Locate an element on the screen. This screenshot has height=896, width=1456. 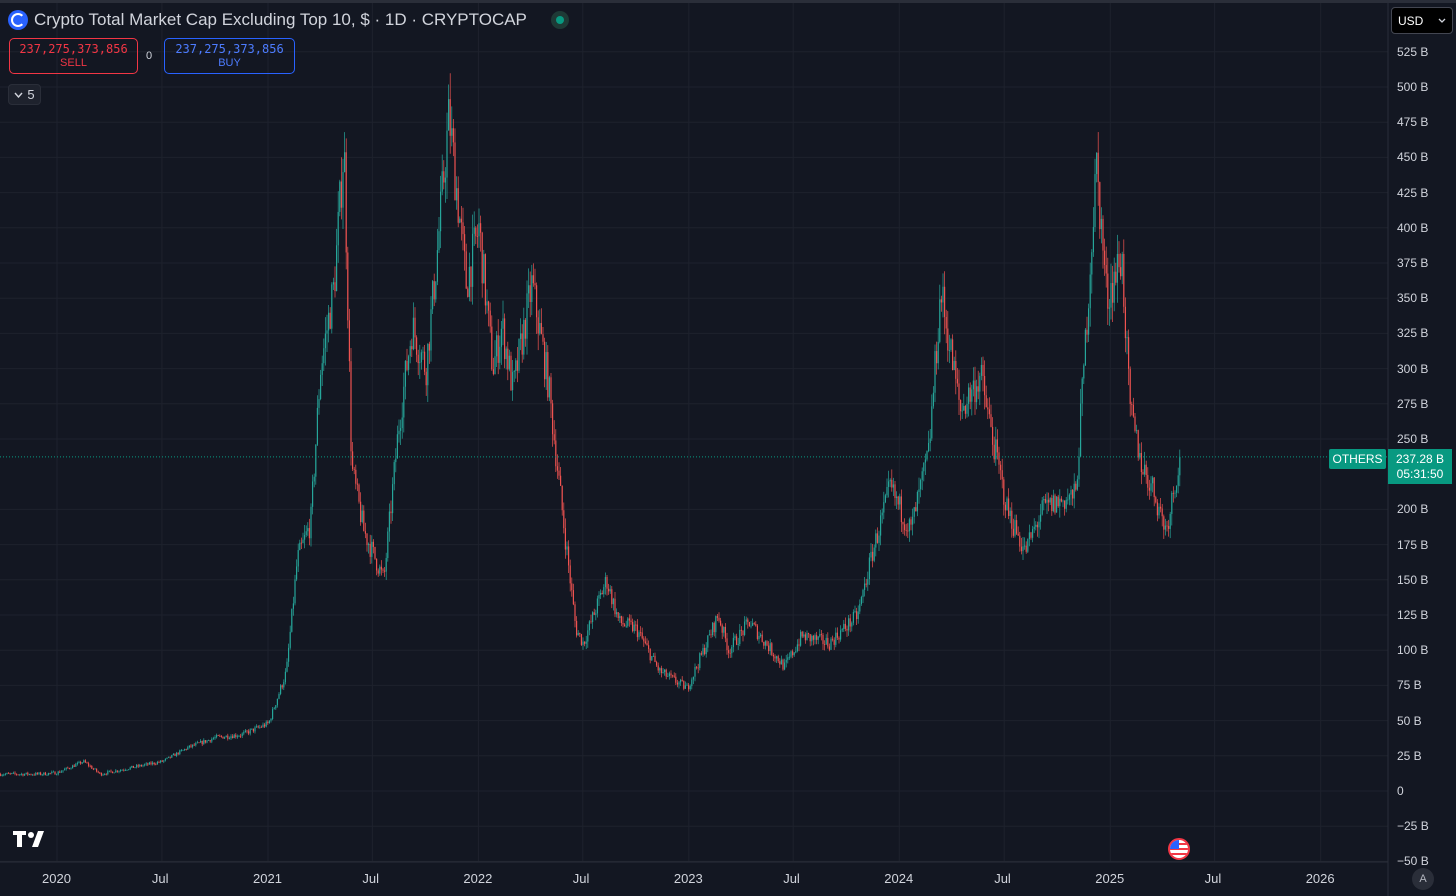
tradingview-logo-icon is located at coordinates (30, 839).